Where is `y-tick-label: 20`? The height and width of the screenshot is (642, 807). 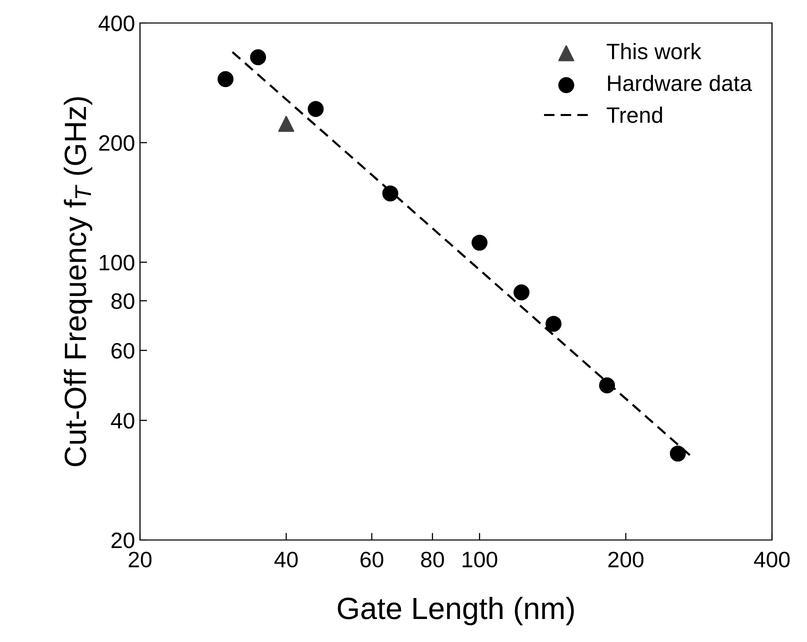 y-tick-label: 20 is located at coordinates (123, 540).